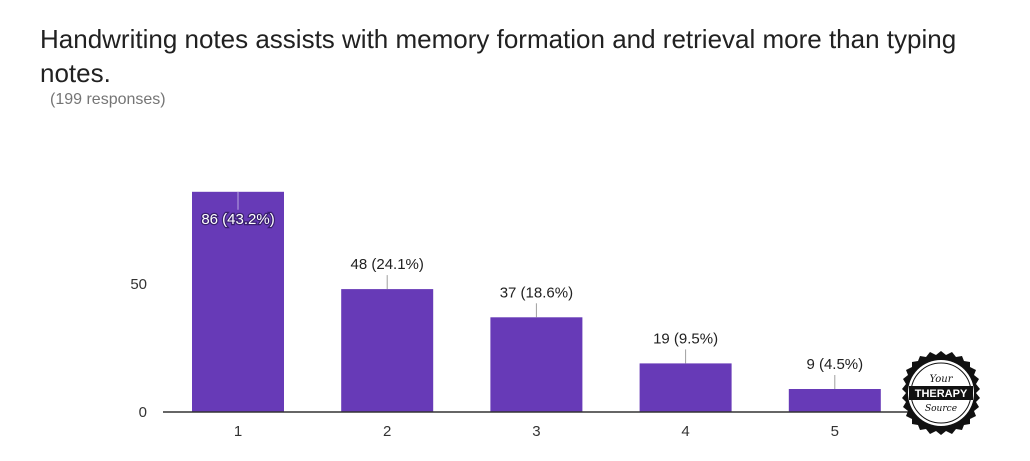 The height and width of the screenshot is (461, 1030). What do you see at coordinates (834, 364) in the screenshot?
I see `data-label-5: 9 (4.5%)` at bounding box center [834, 364].